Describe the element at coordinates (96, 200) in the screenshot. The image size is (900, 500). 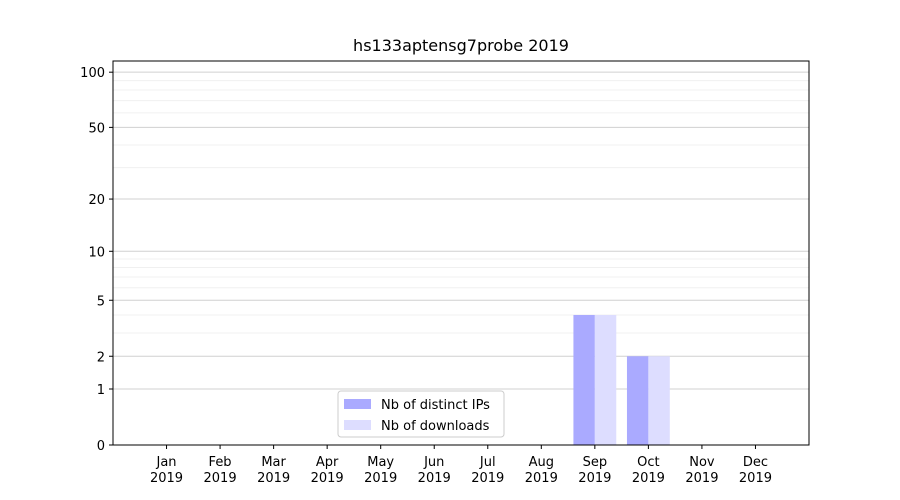
I see `y-tick-label: 20` at that location.